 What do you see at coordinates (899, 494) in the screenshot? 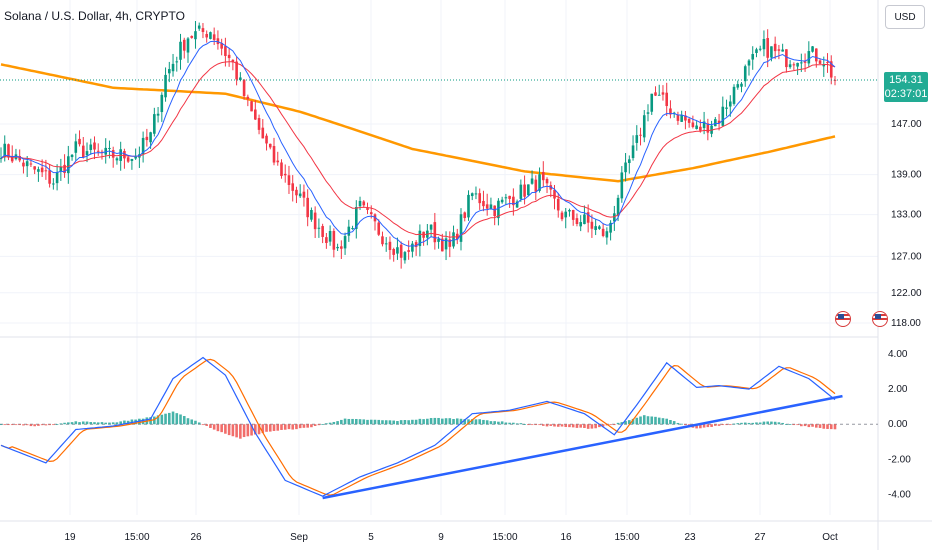
I see `macd-axis-label: -4.00` at bounding box center [899, 494].